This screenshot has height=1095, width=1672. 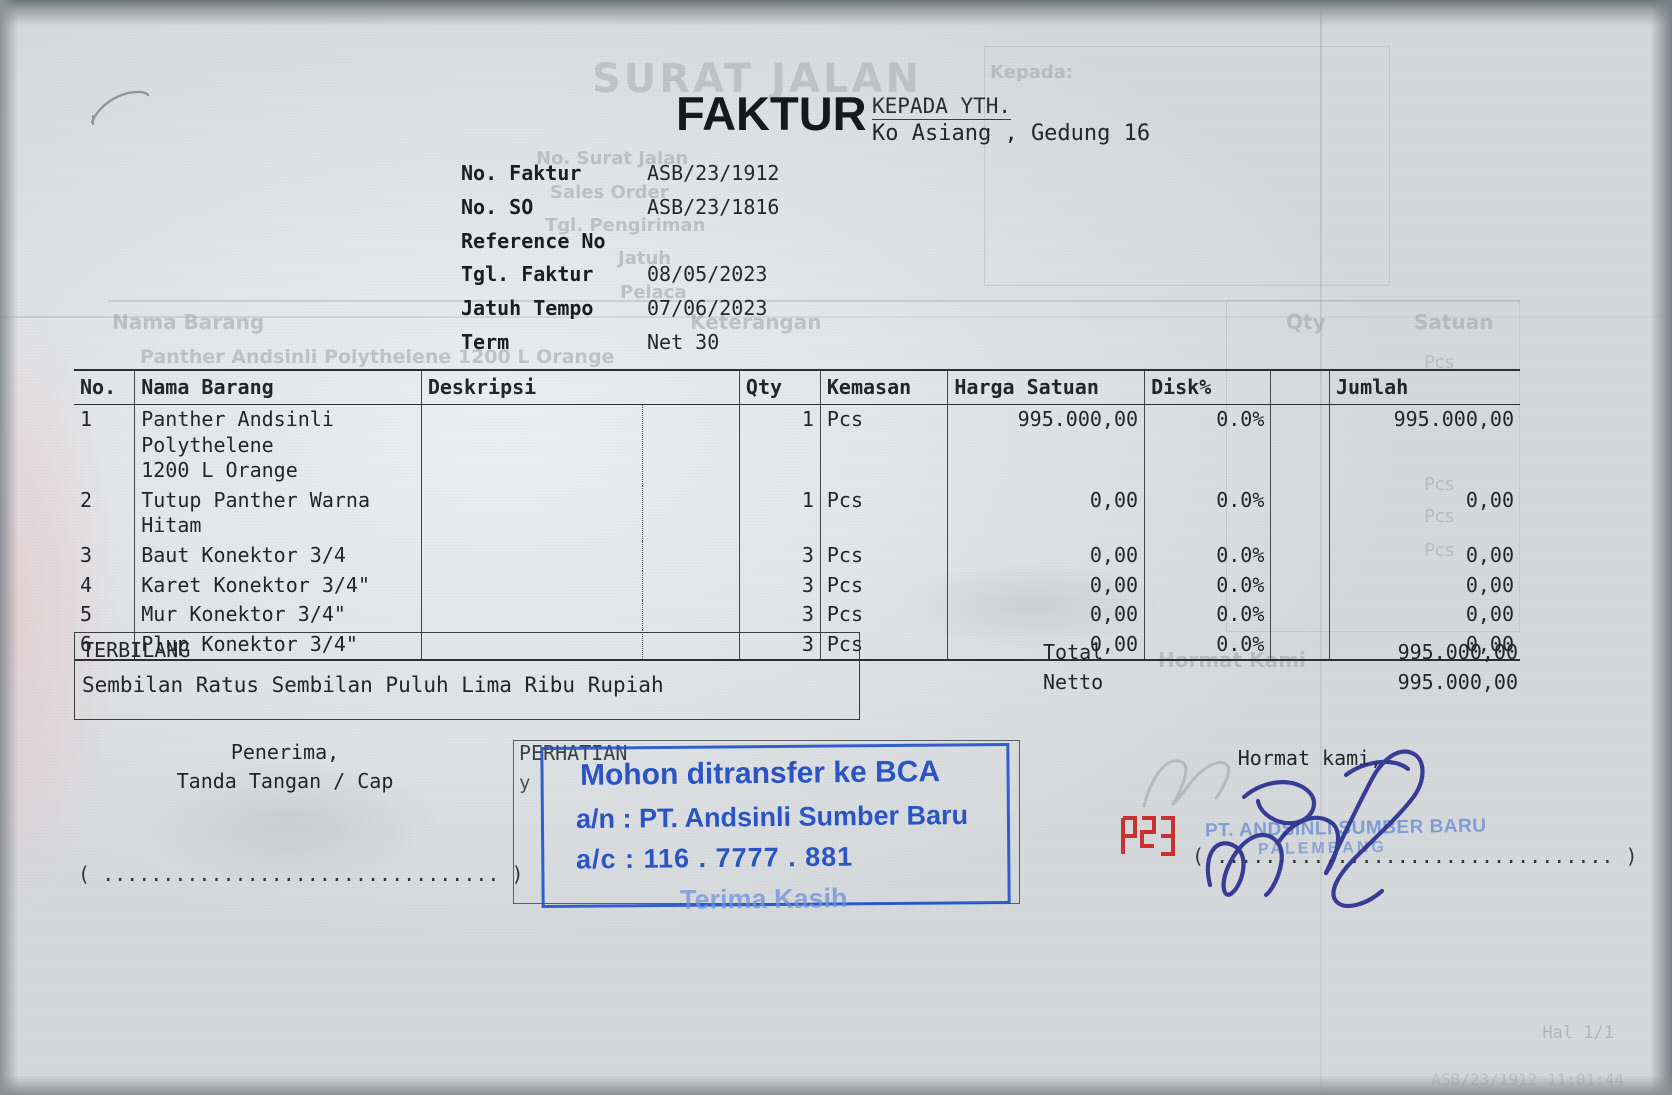 What do you see at coordinates (105, 513) in the screenshot?
I see `cell-no: 2` at bounding box center [105, 513].